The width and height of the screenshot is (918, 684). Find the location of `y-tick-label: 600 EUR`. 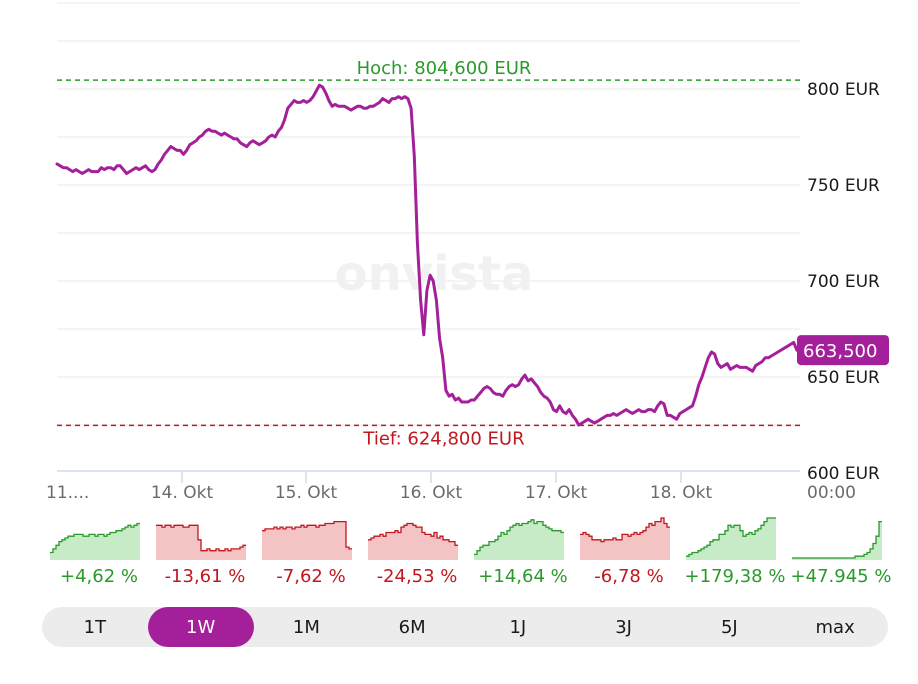

y-tick-label: 600 EUR is located at coordinates (843, 474).